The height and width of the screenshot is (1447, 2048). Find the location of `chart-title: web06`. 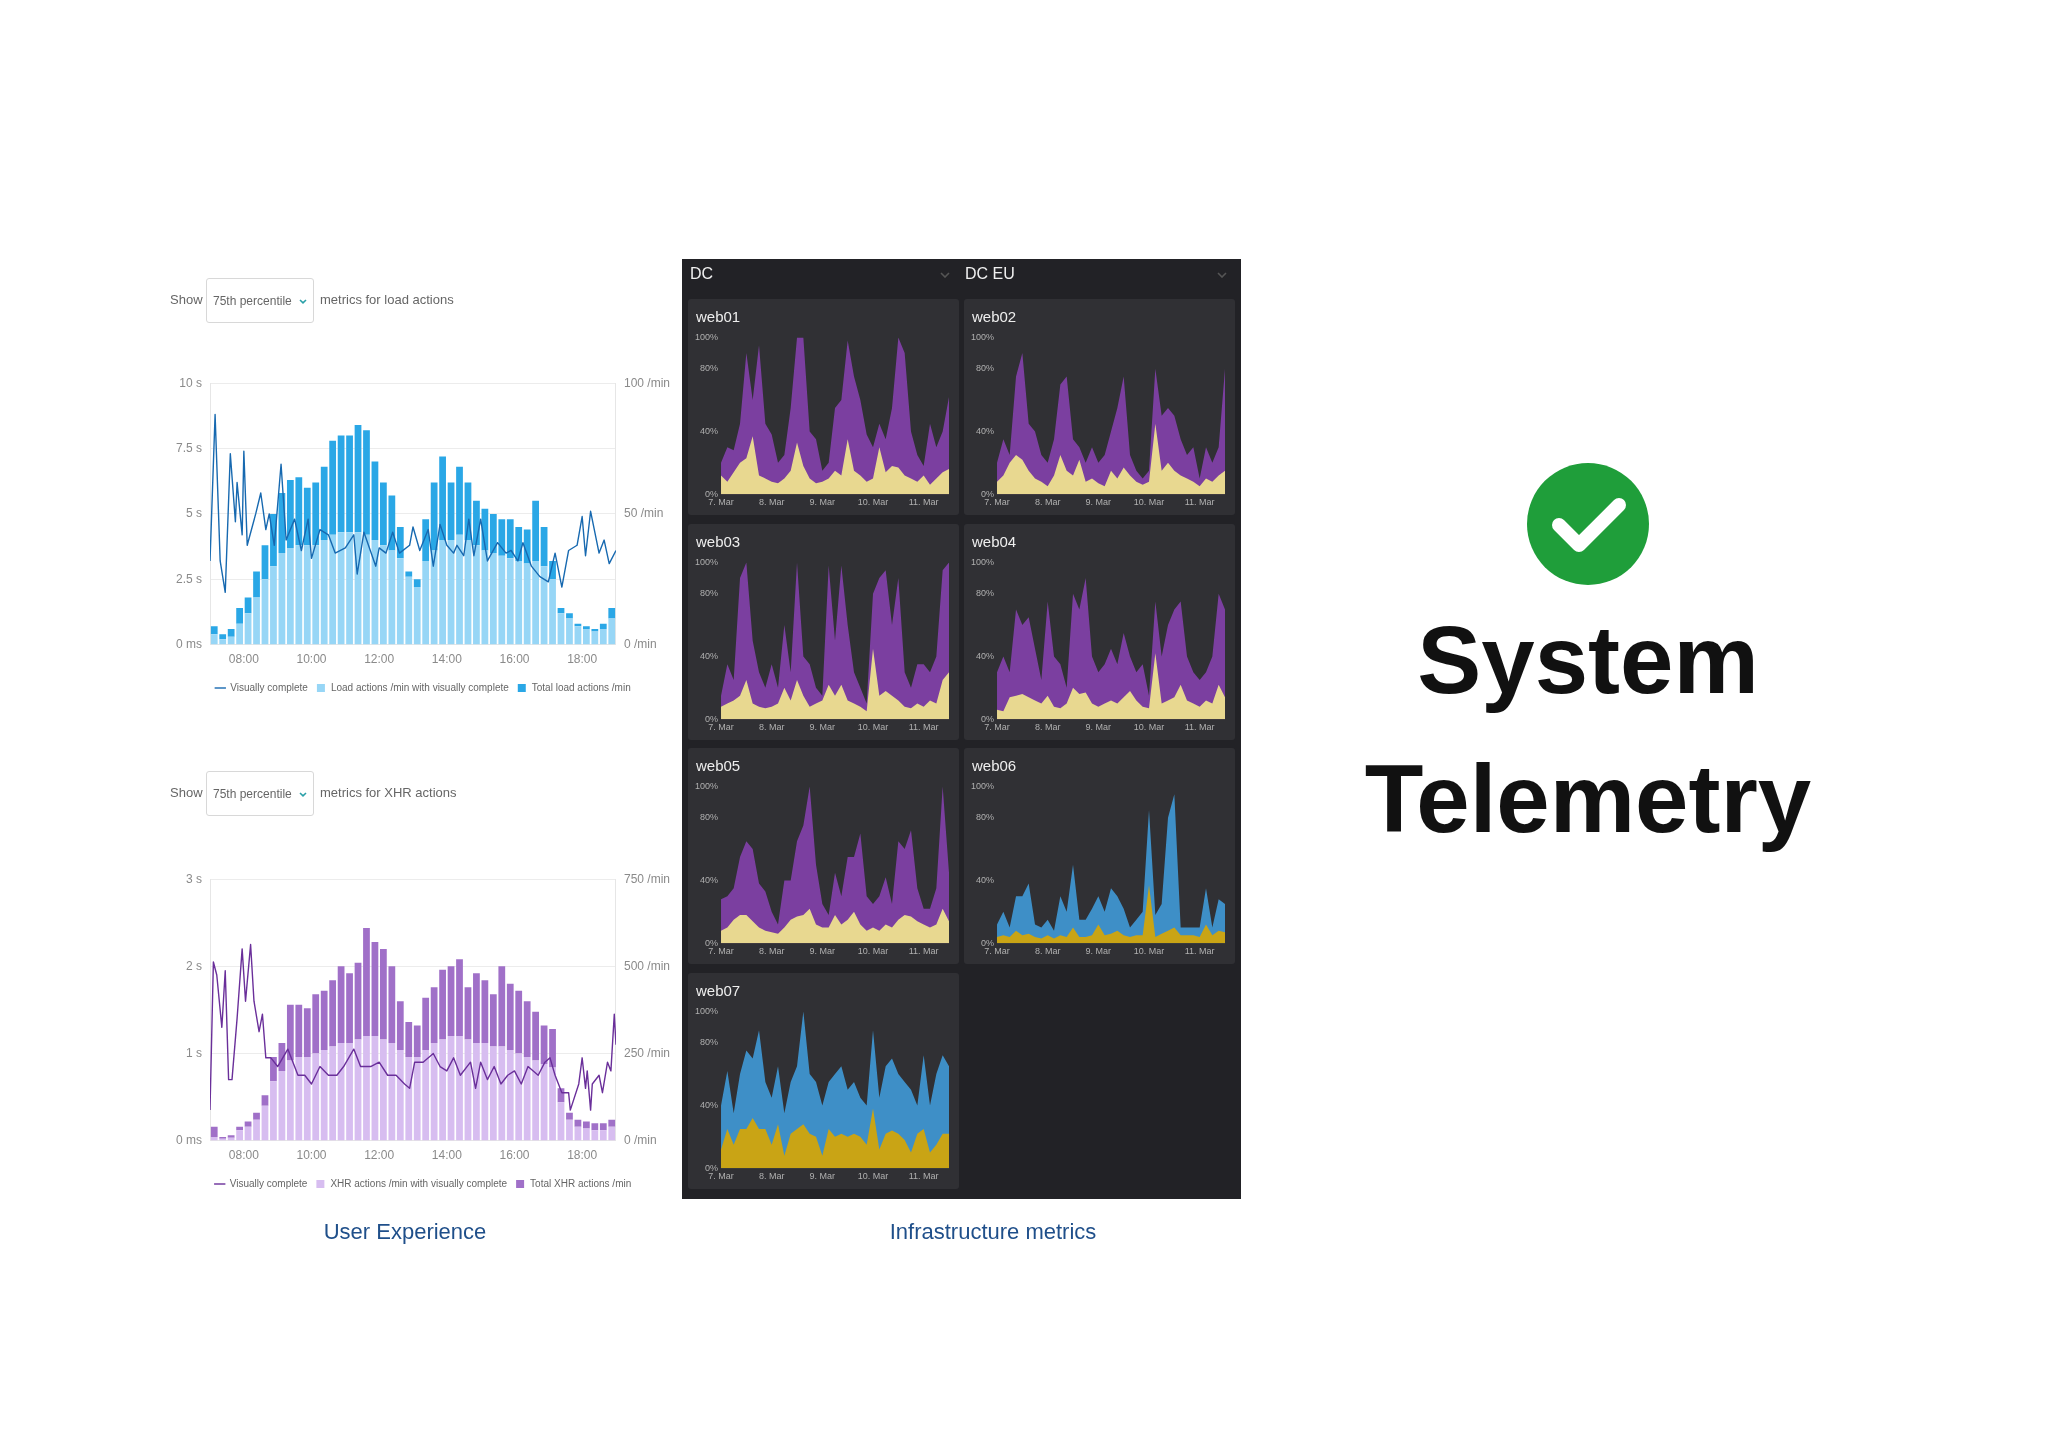

chart-title: web06 is located at coordinates (994, 765).